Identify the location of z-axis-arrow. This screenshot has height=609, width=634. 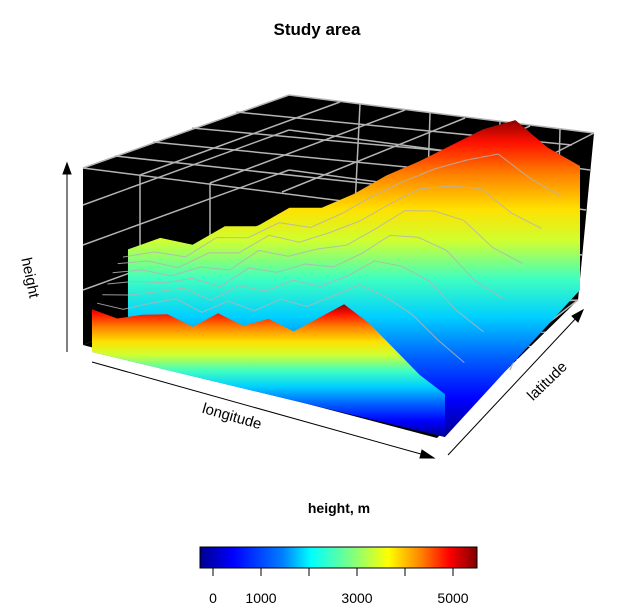
(67, 168).